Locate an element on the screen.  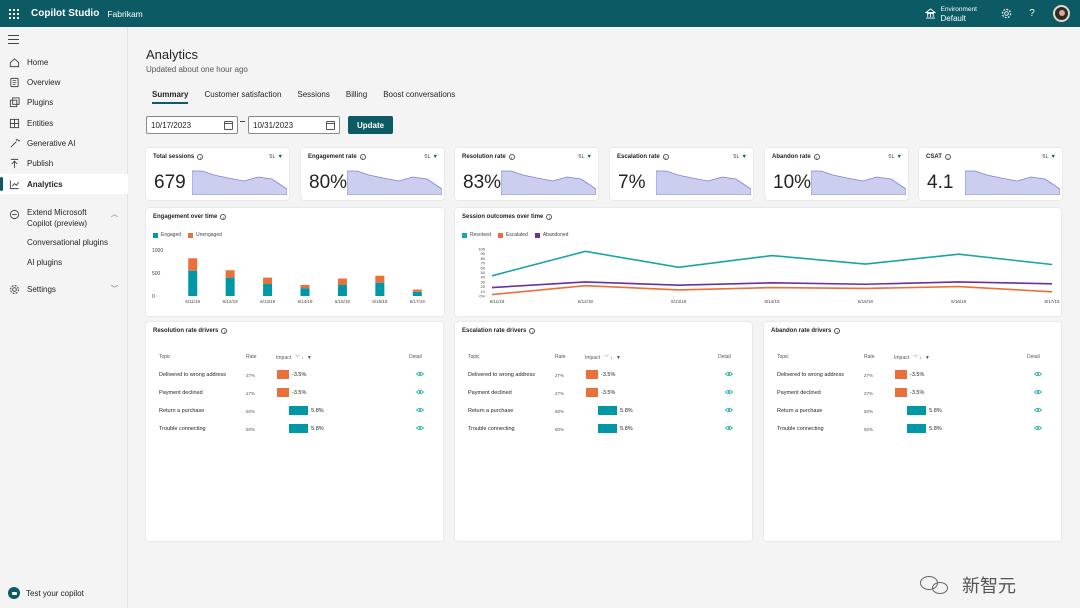
sidebar-item-analytics: Analytics is located at coordinates (64, 184).